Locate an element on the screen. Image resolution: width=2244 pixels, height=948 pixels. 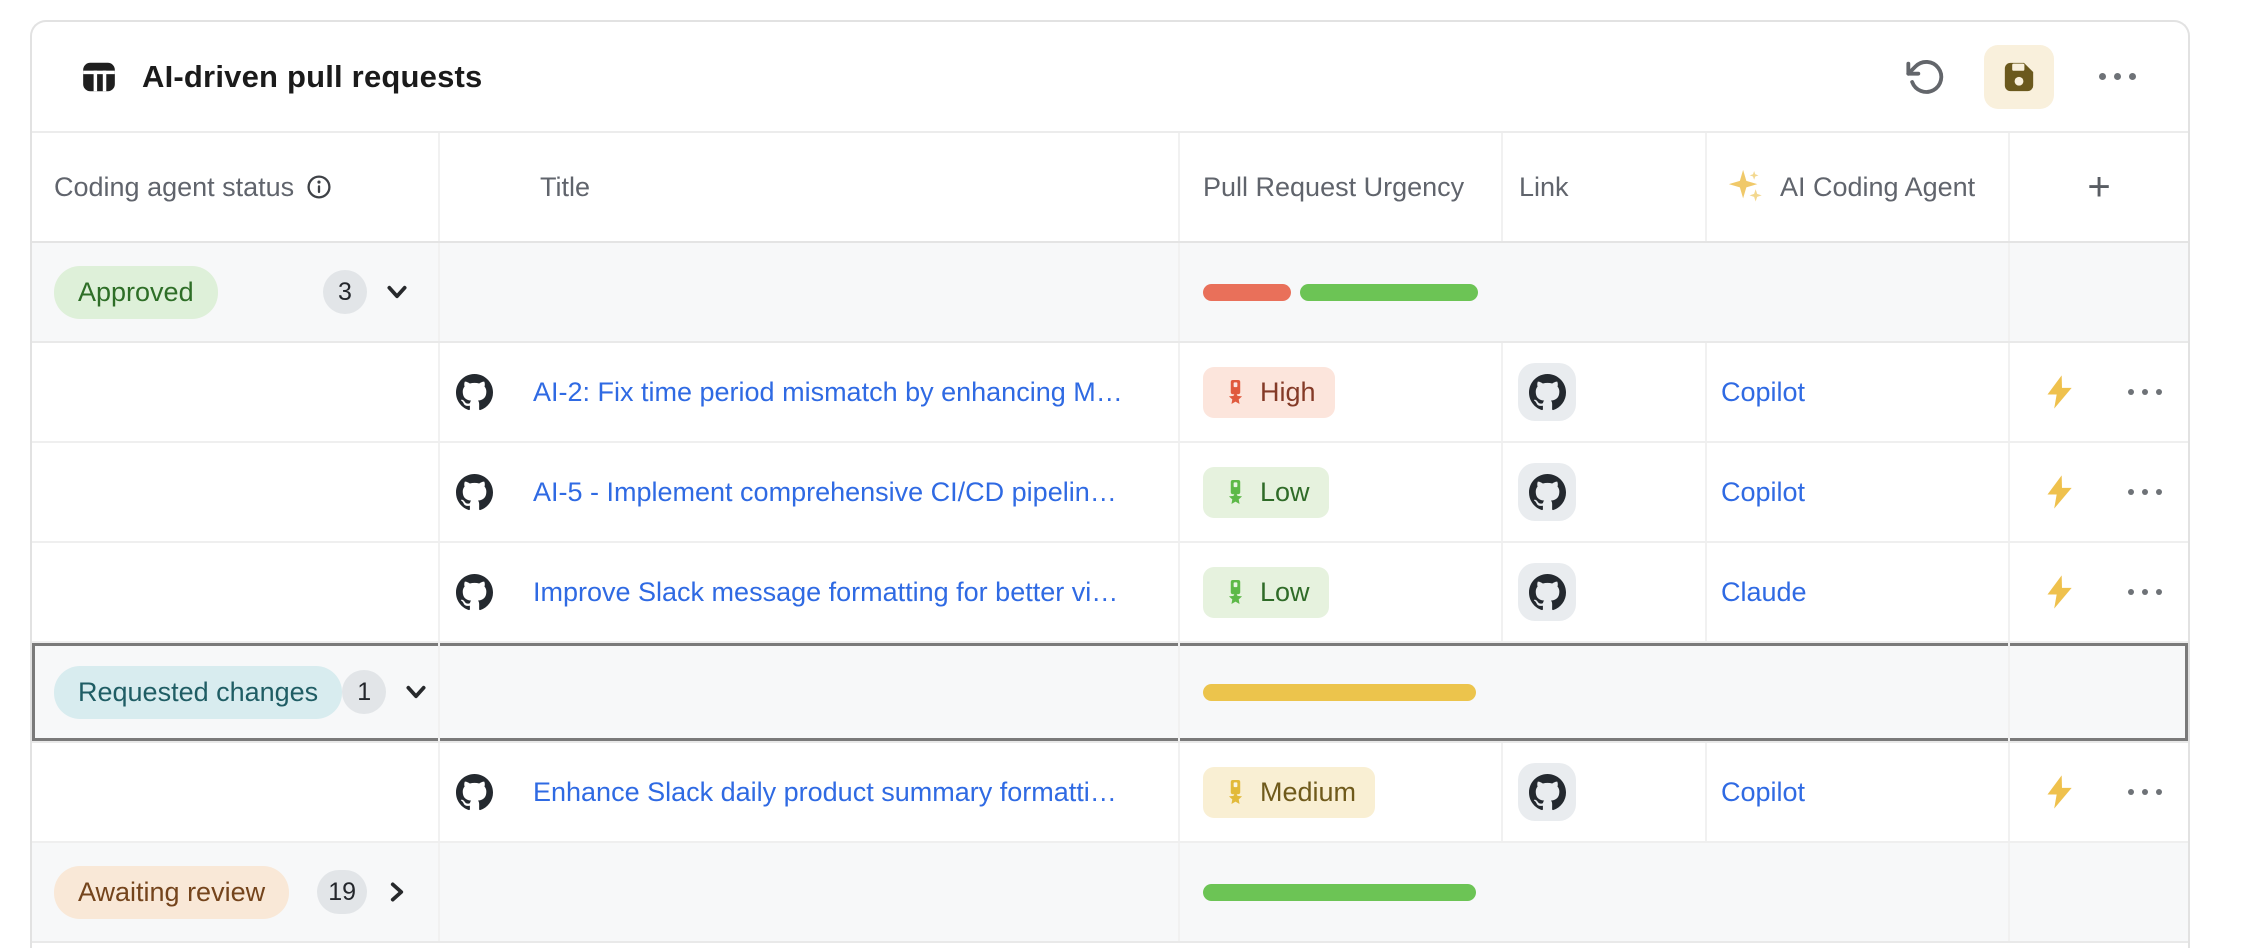
chevron-right-icon is located at coordinates (397, 892).